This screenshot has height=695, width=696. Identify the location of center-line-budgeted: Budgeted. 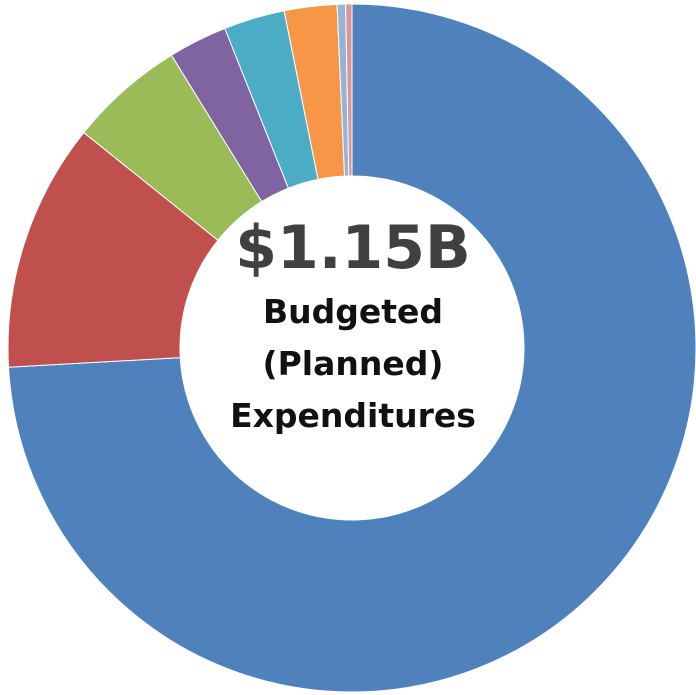
(353, 311).